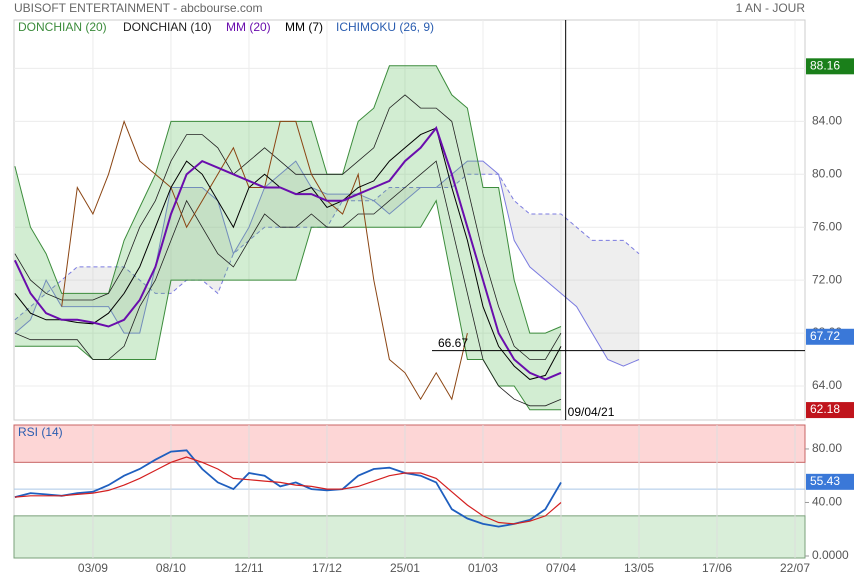  What do you see at coordinates (248, 27) in the screenshot?
I see `legend-entry: MM (20)` at bounding box center [248, 27].